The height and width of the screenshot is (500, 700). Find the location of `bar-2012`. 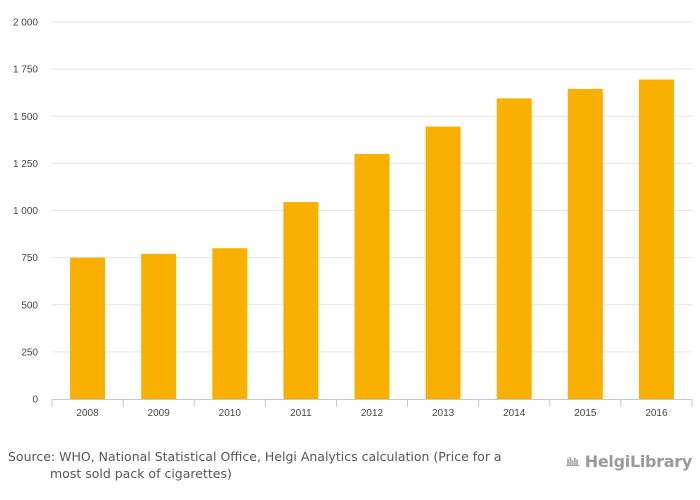

bar-2012 is located at coordinates (372, 276).